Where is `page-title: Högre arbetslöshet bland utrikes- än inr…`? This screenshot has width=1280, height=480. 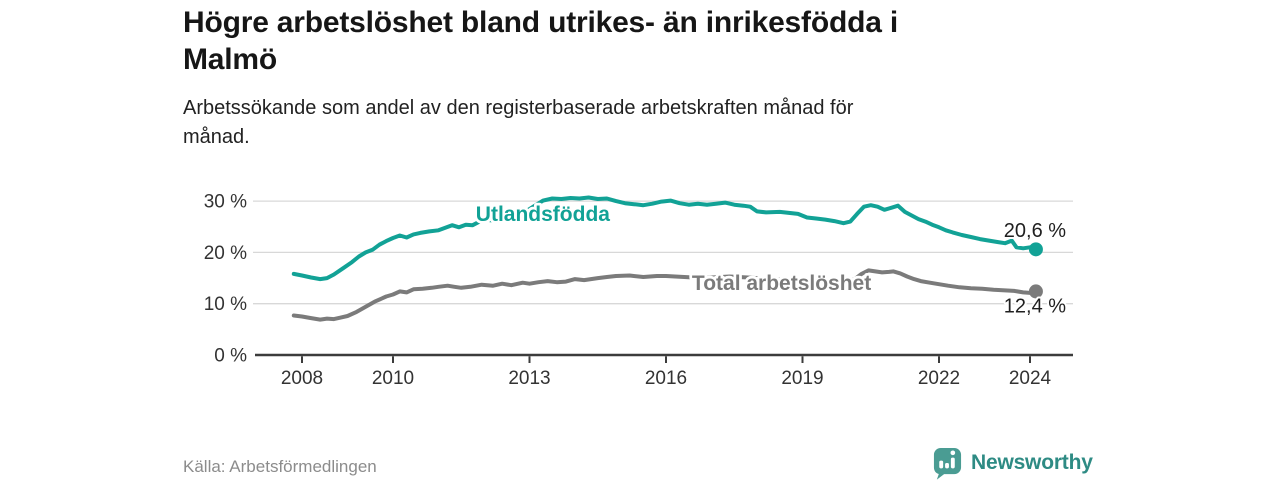
page-title: Högre arbetslöshet bland utrikes- än inr… is located at coordinates (633, 41).